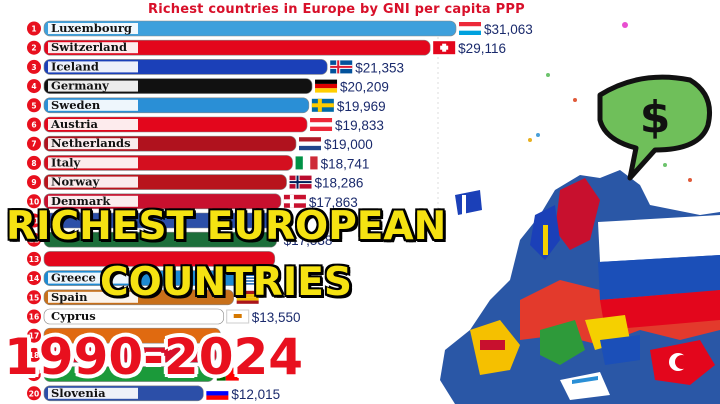  Describe the element at coordinates (364, 87) in the screenshot. I see `value-label: $20,209` at that location.